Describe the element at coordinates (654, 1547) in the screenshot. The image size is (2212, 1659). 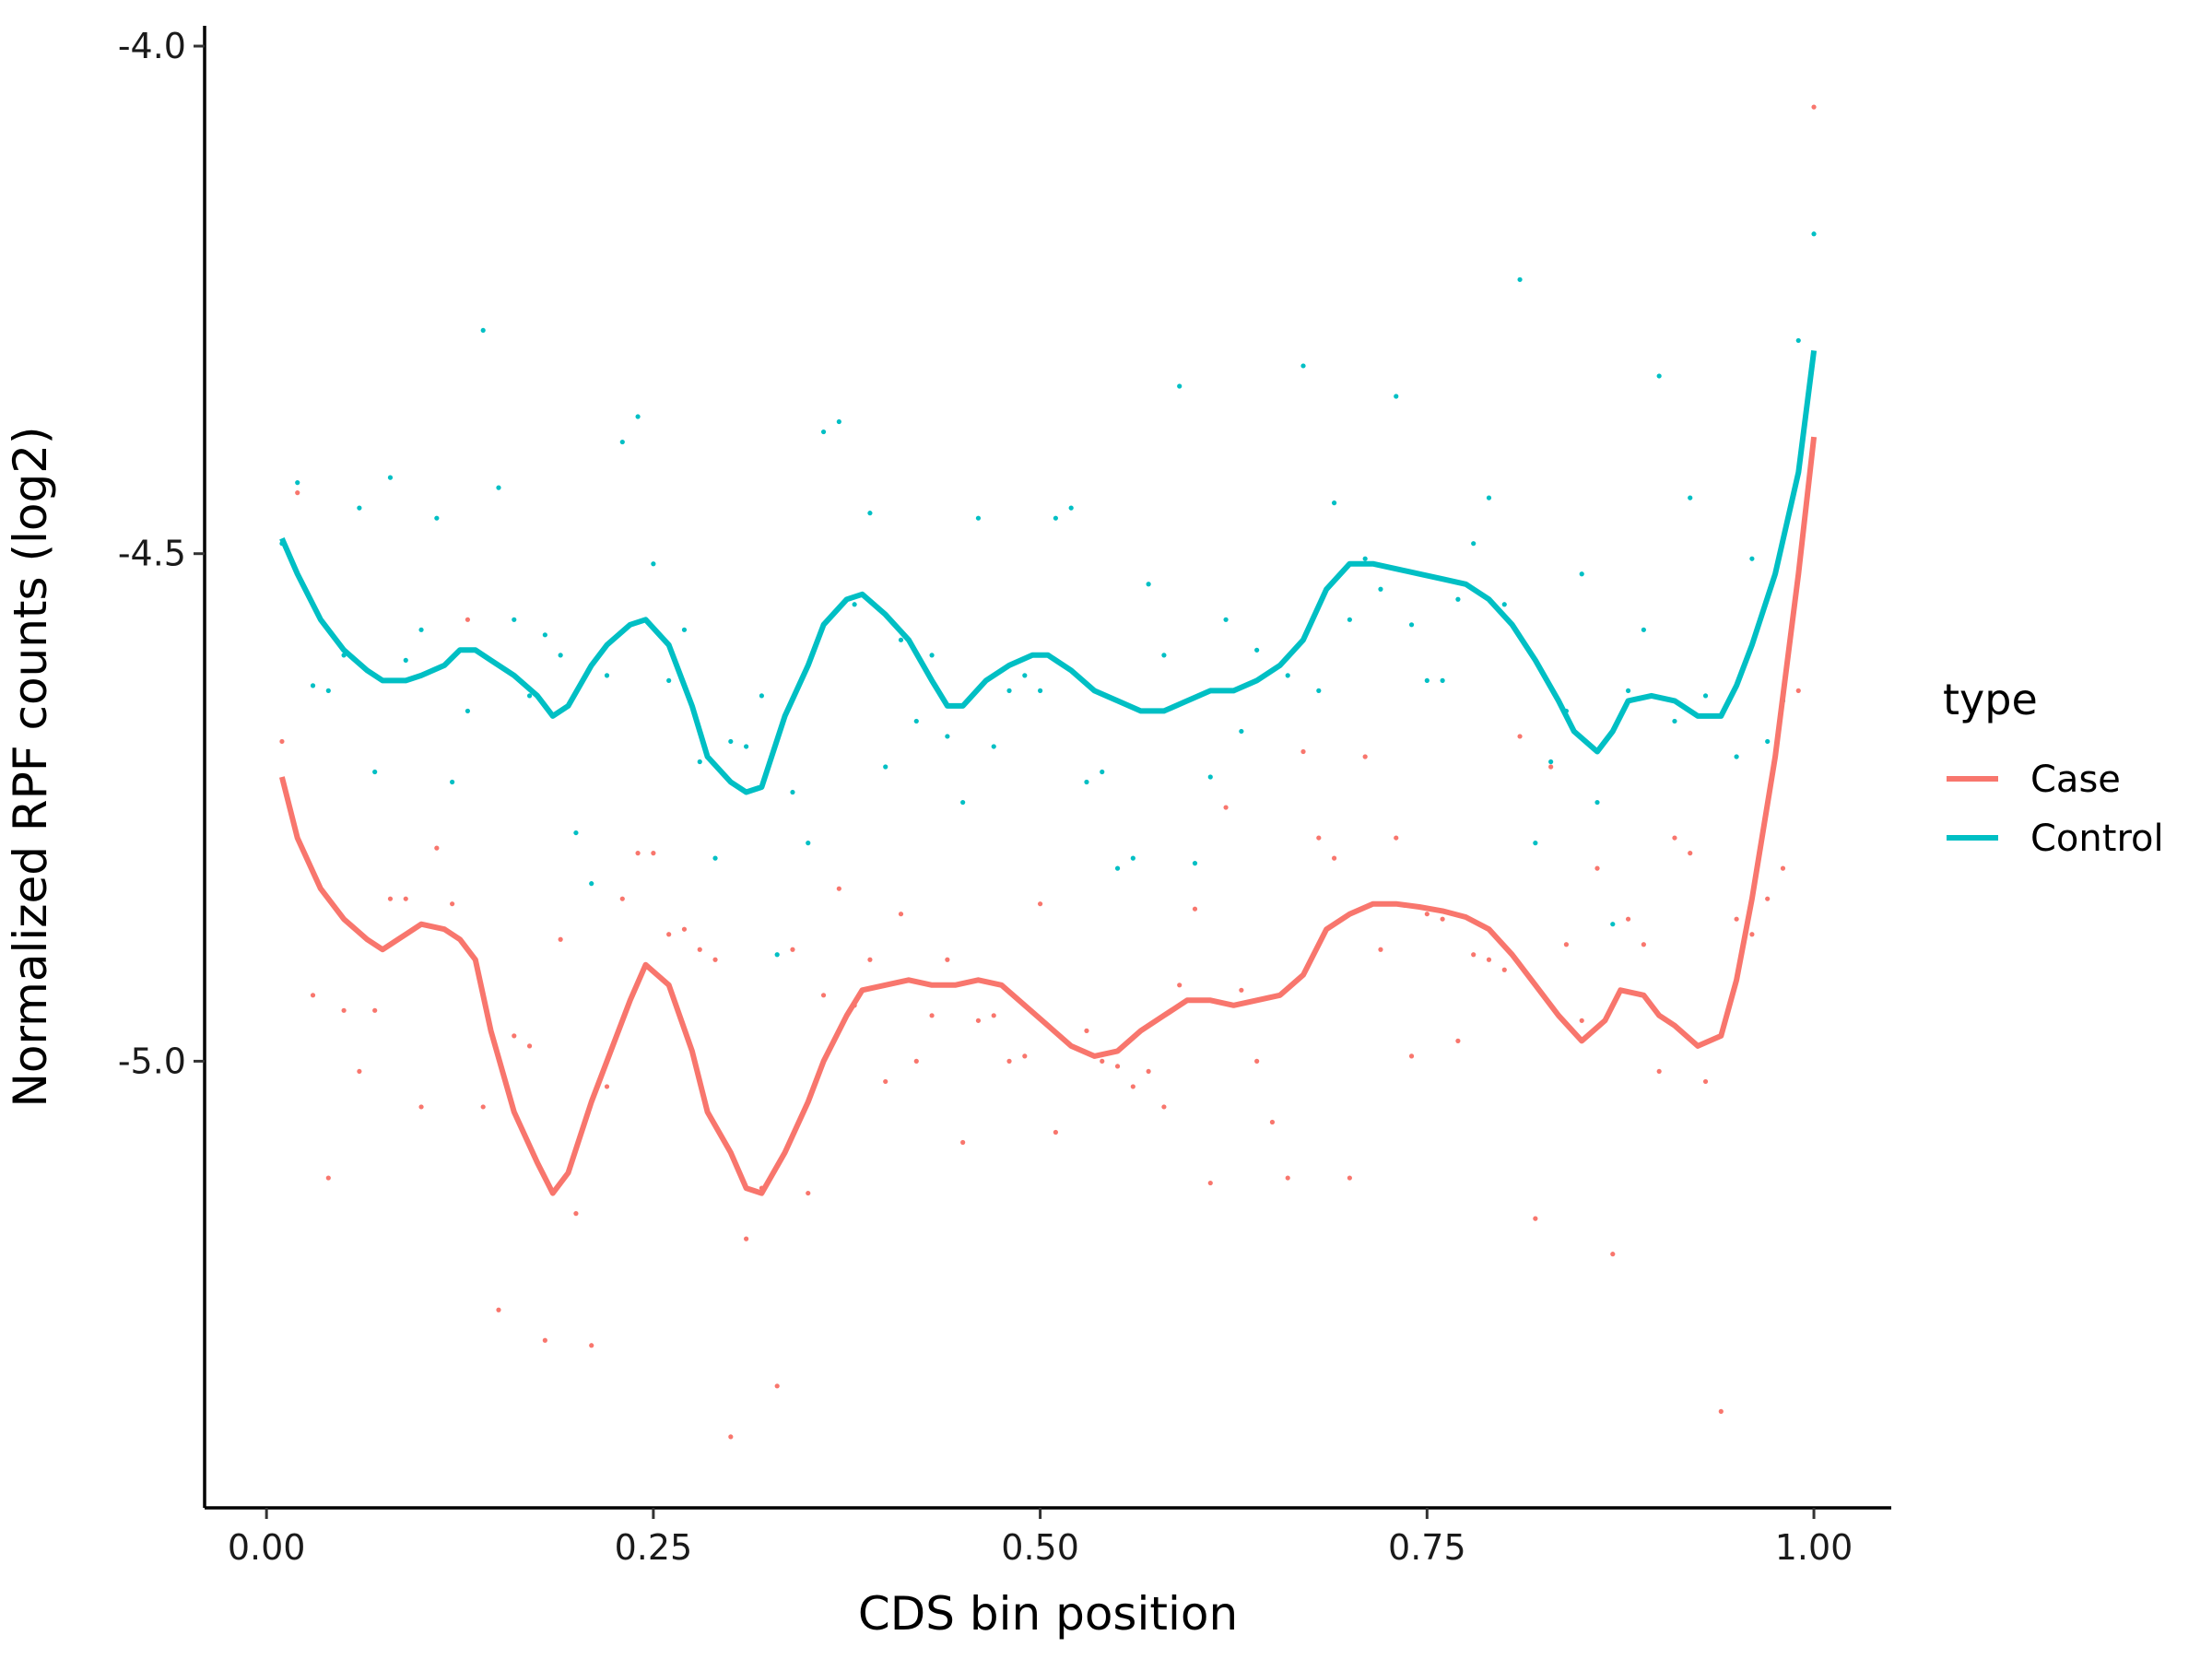
I see `x-tick-label: 0.25` at that location.